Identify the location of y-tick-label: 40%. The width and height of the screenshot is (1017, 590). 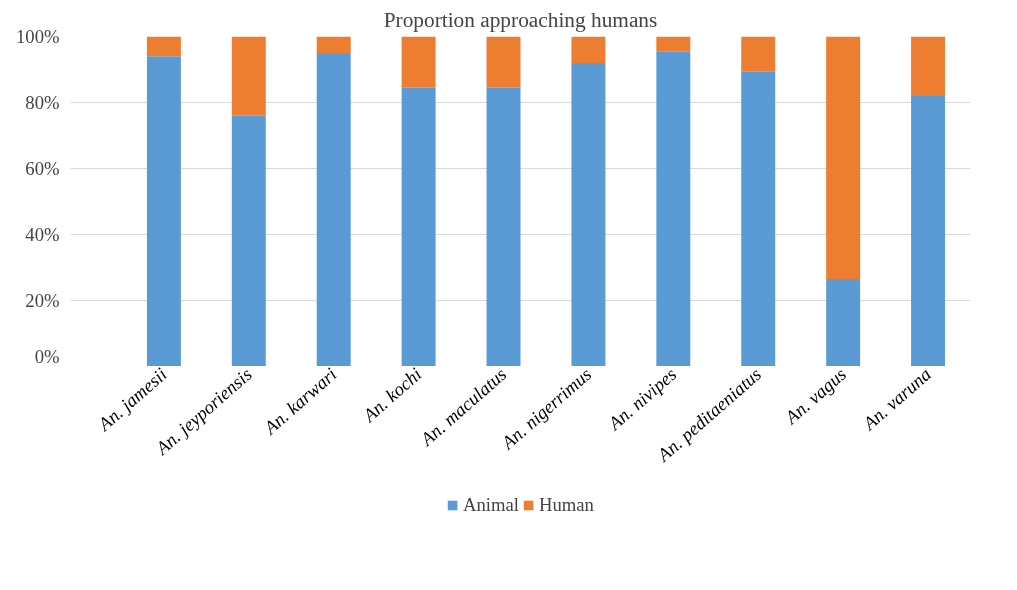
(42, 234).